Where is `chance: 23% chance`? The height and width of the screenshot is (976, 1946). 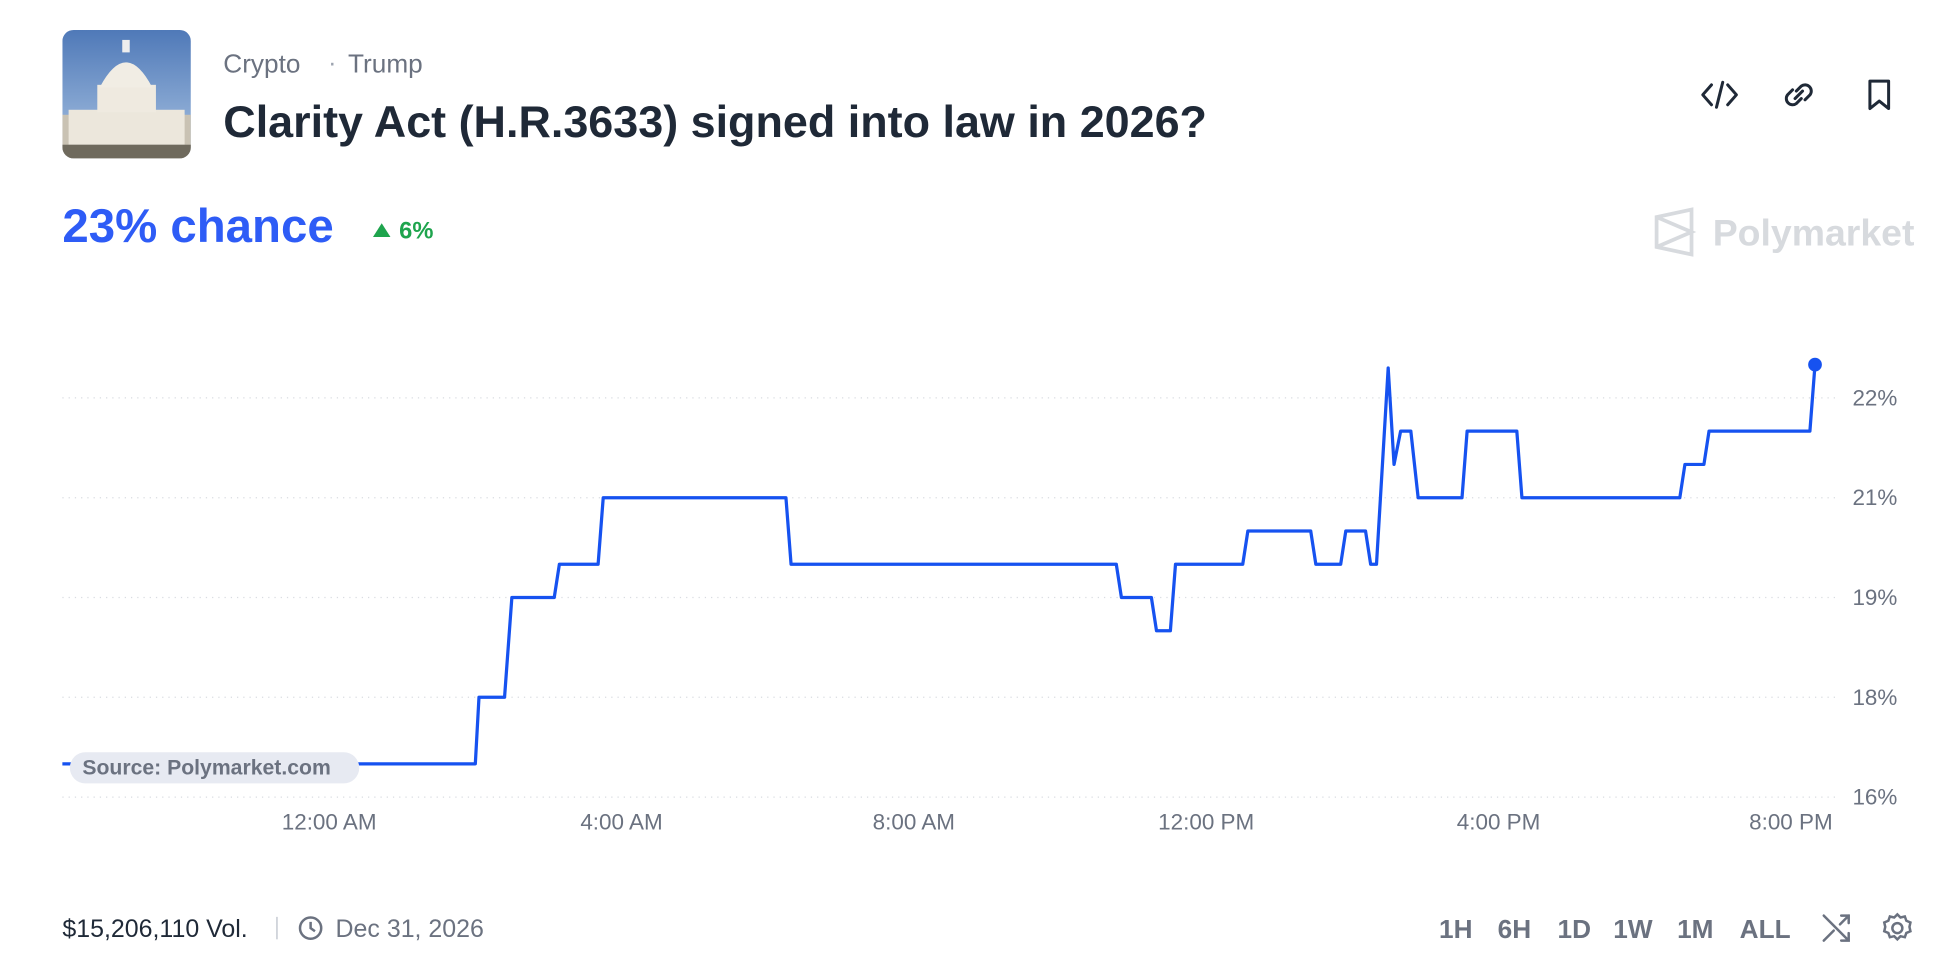 chance: 23% chance is located at coordinates (197, 226).